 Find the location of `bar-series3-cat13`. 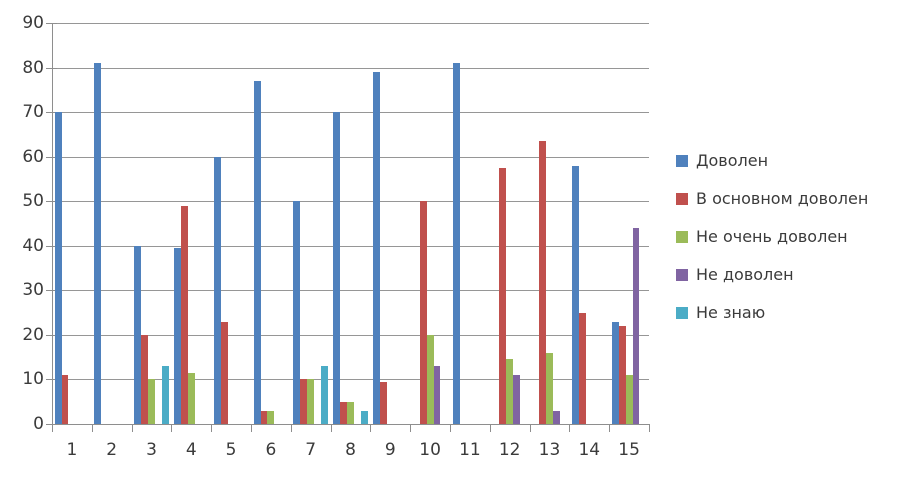

bar-series3-cat13 is located at coordinates (549, 388).